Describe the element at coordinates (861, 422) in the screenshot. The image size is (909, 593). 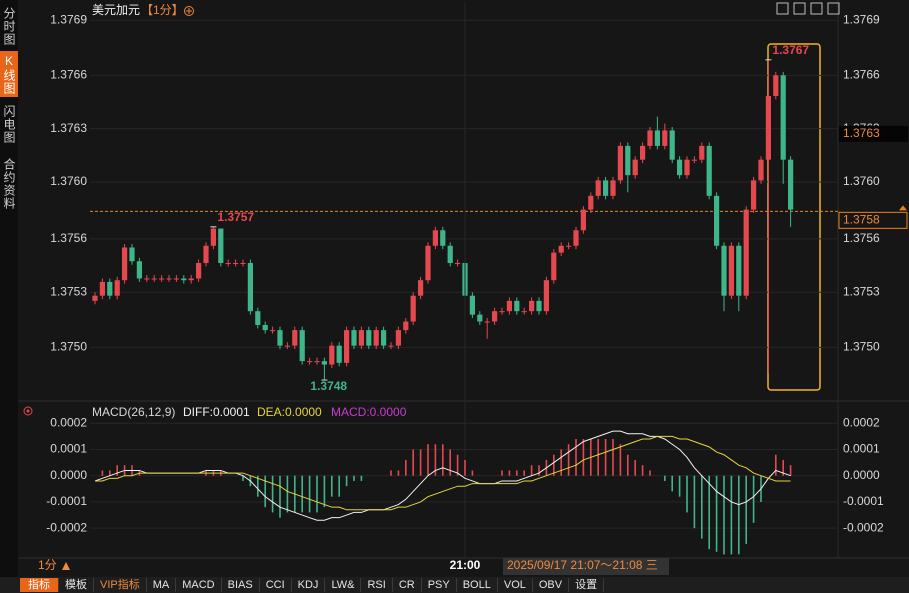
I see `y2-tick-label: 0.0002` at that location.